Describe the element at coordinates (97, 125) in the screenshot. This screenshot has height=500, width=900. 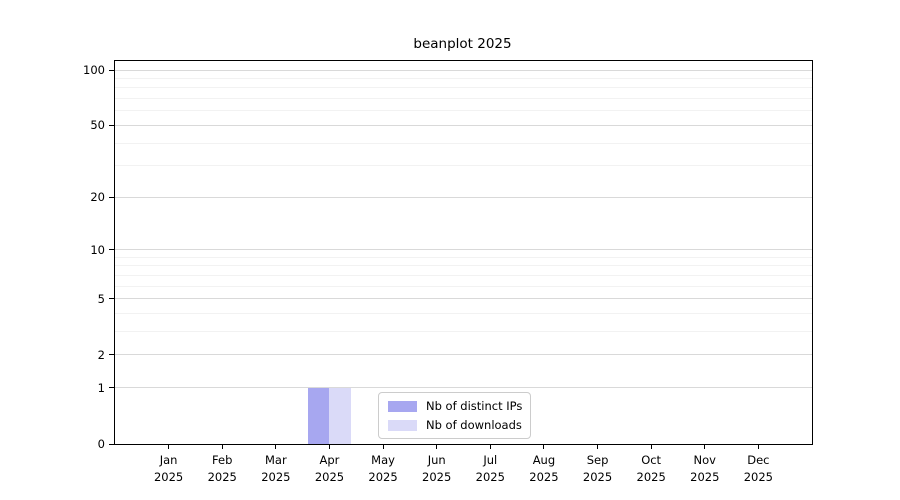
I see `y-axis-tick-label: 50` at that location.